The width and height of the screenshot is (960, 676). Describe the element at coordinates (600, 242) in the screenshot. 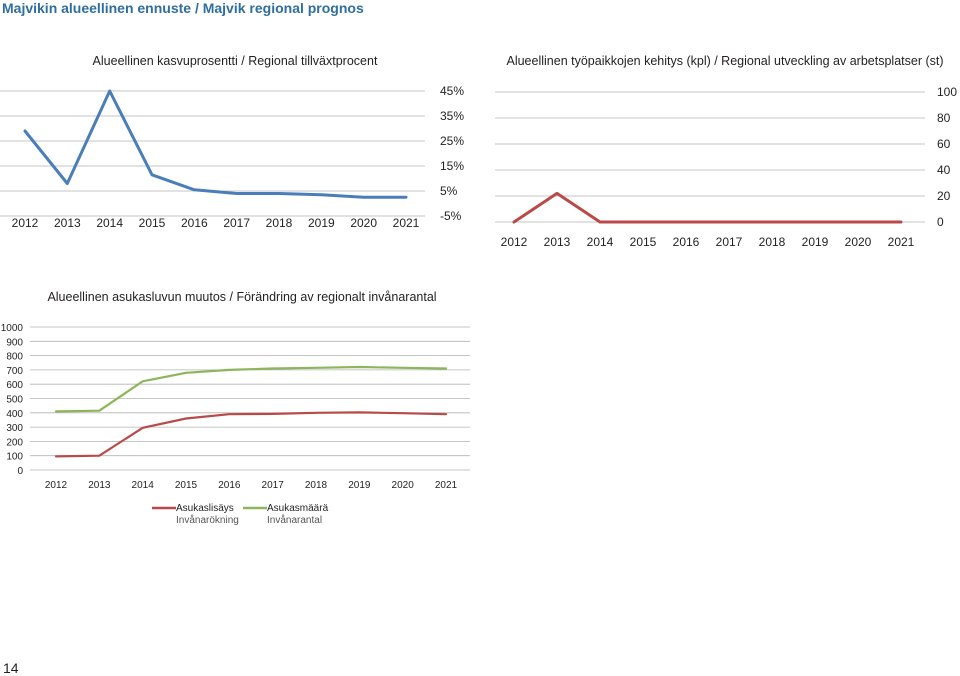

I see `jobs-x-tick-label: 2014` at that location.